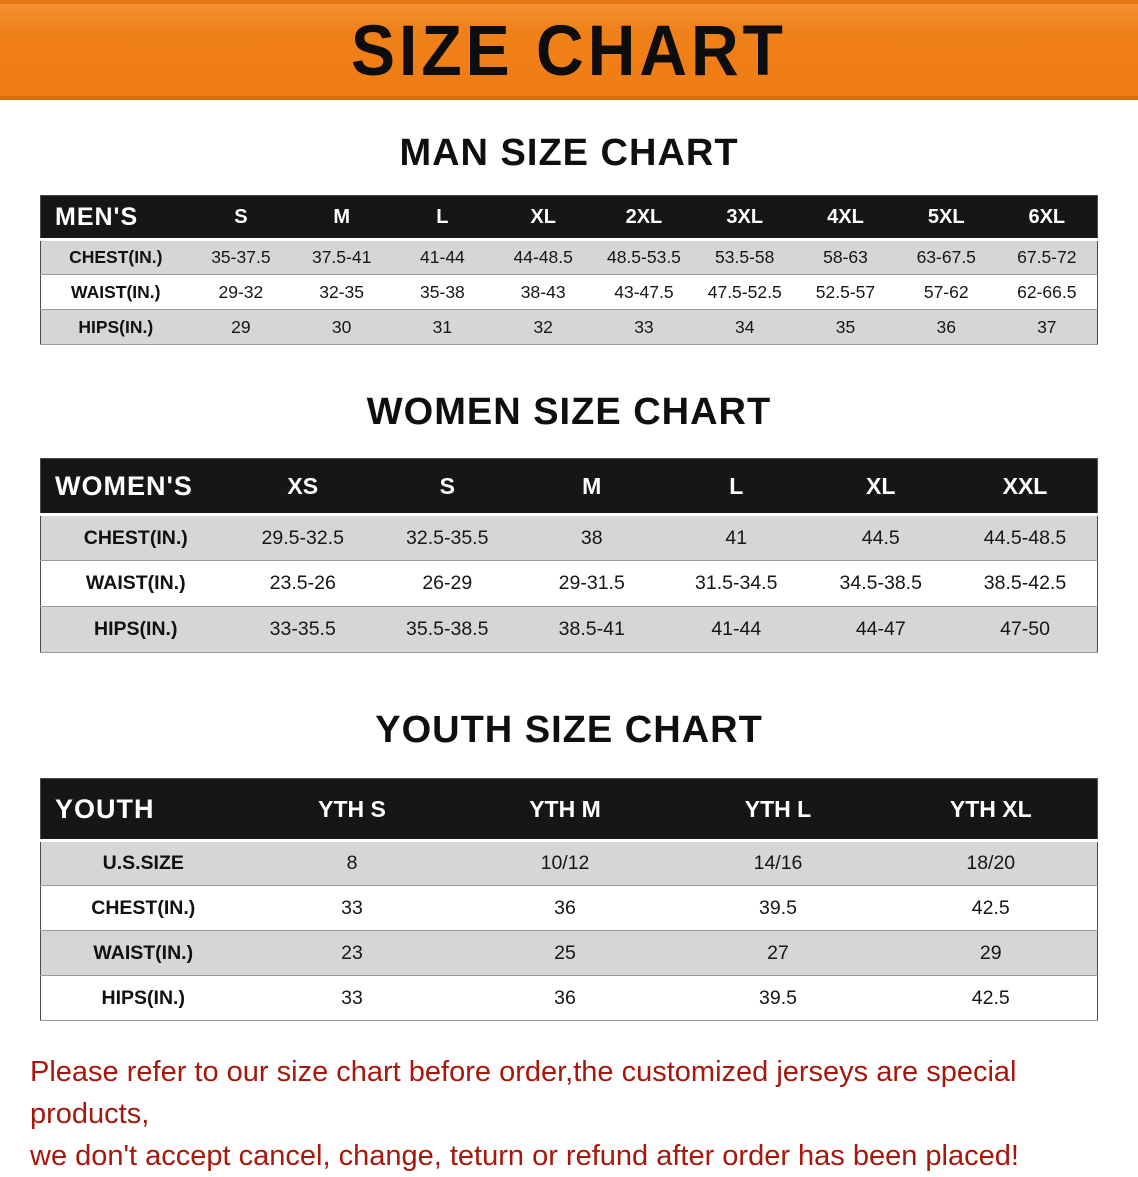  I want to click on column-header: 6XL, so click(1047, 216).